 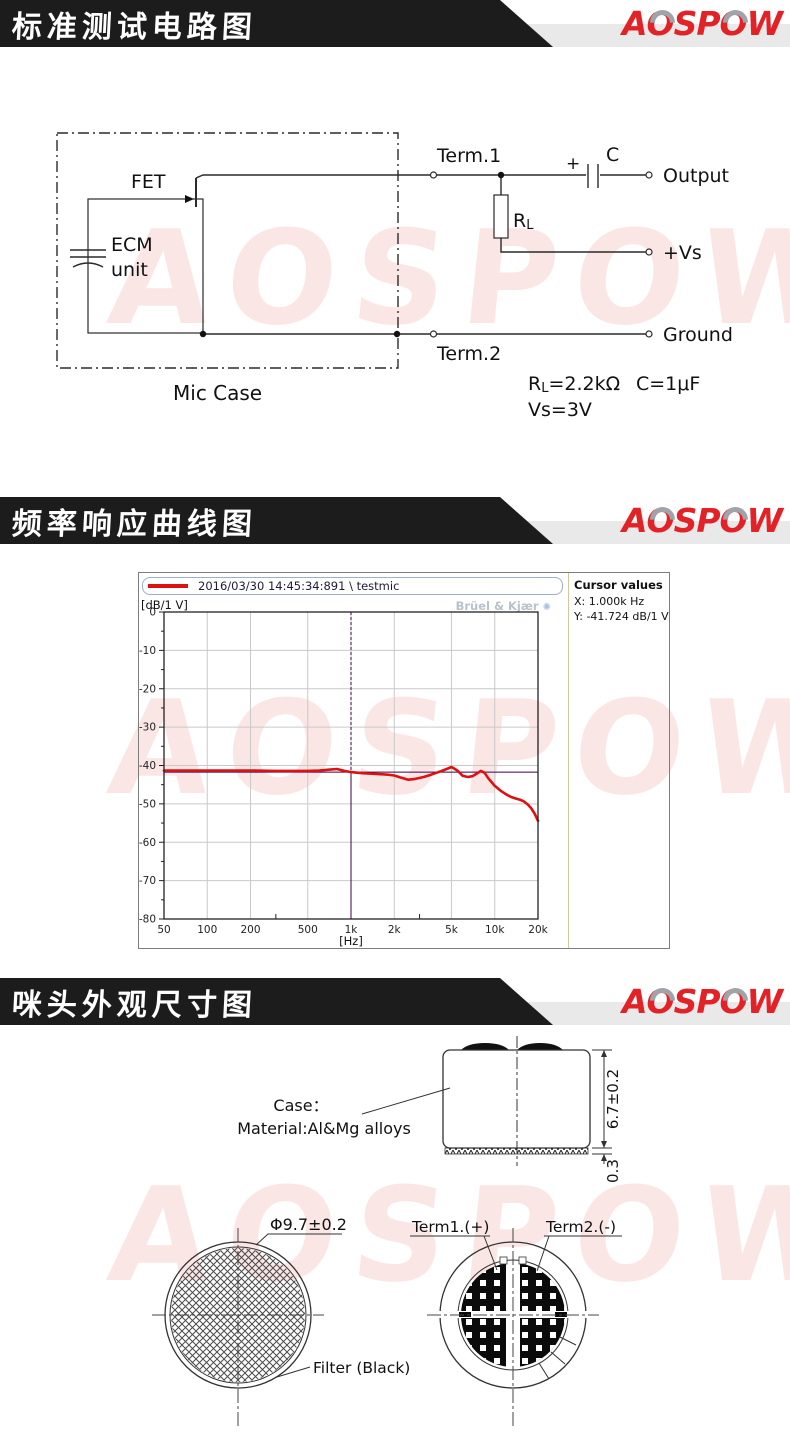 I want to click on x-tick-label: 100, so click(x=207, y=930).